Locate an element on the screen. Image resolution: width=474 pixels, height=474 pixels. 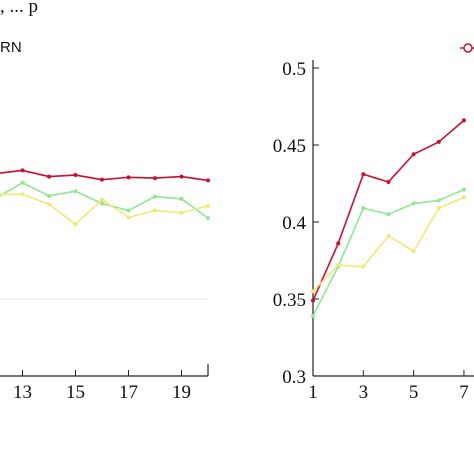
right-series-0-line is located at coordinates (388, 210).